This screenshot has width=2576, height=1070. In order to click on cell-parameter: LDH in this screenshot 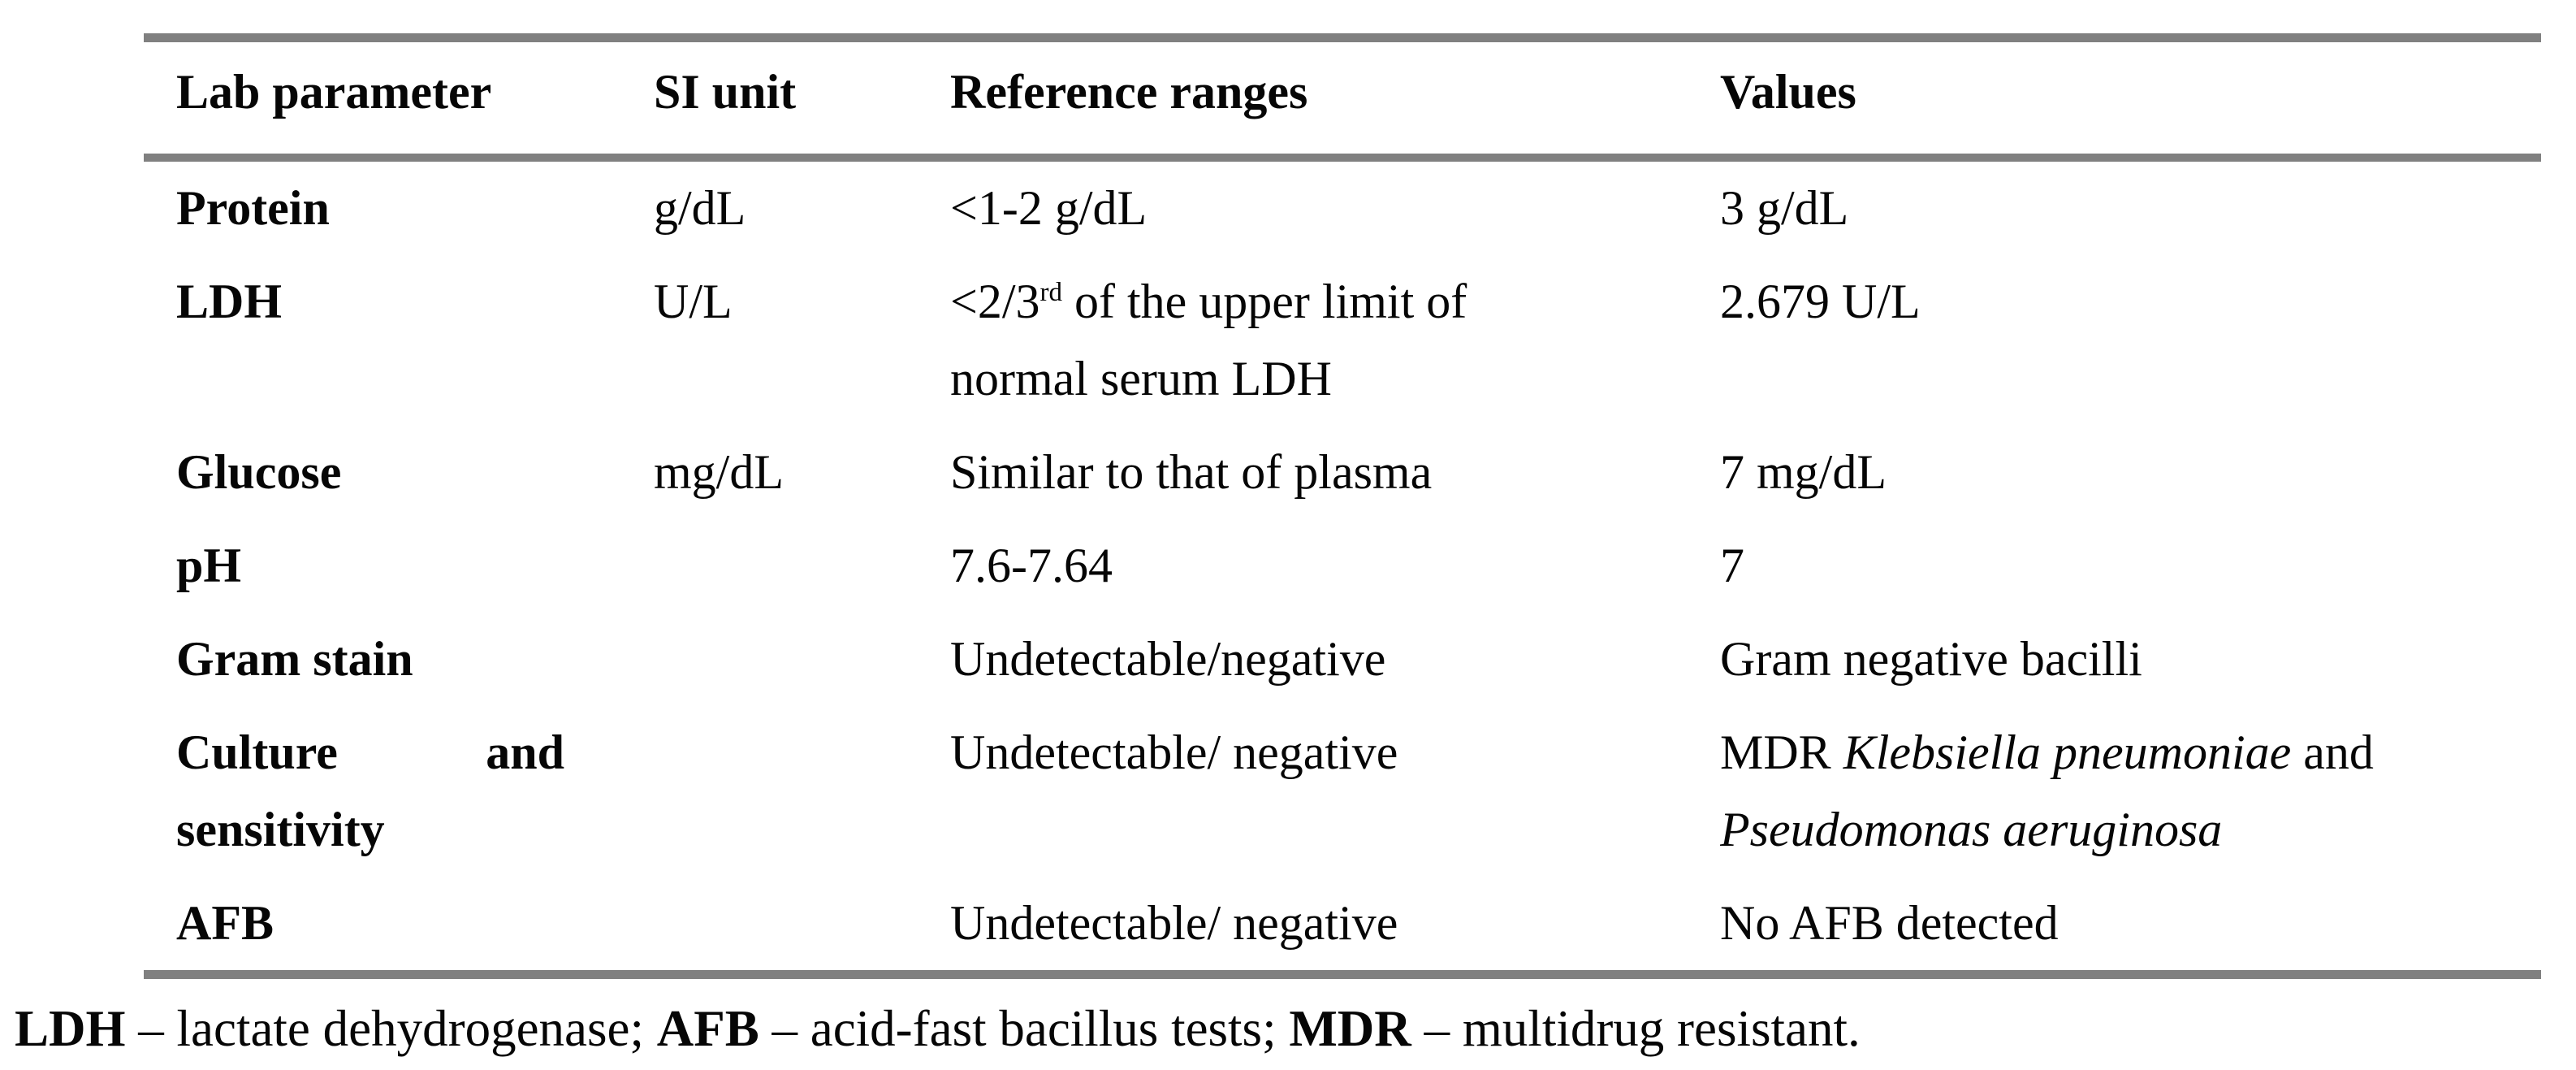, I will do `click(229, 302)`.